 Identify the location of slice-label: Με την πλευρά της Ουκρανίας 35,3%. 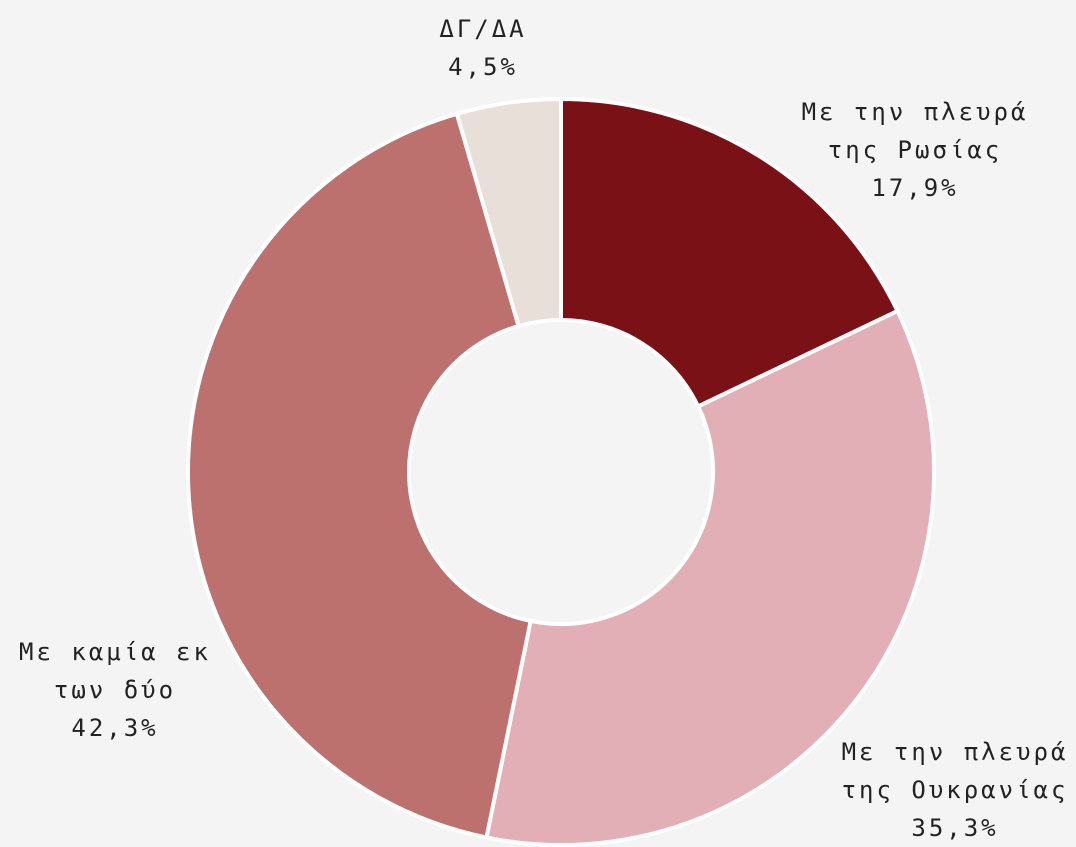
(953, 790).